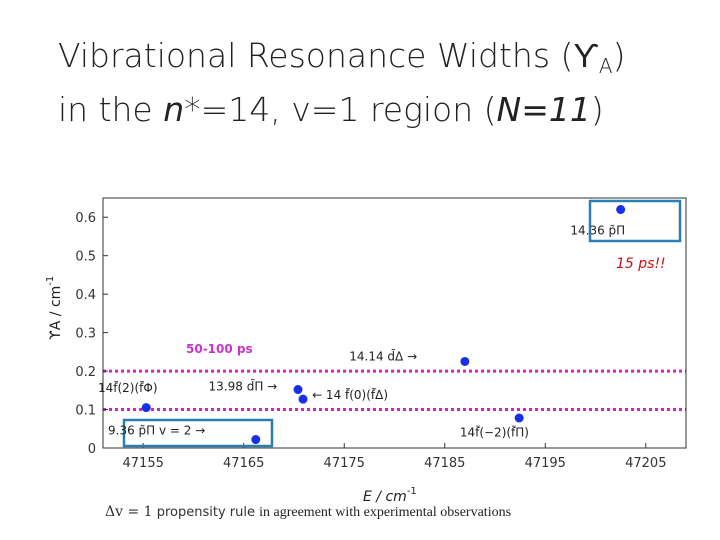 The height and width of the screenshot is (540, 720). I want to click on title-n: n, so click(174, 109).